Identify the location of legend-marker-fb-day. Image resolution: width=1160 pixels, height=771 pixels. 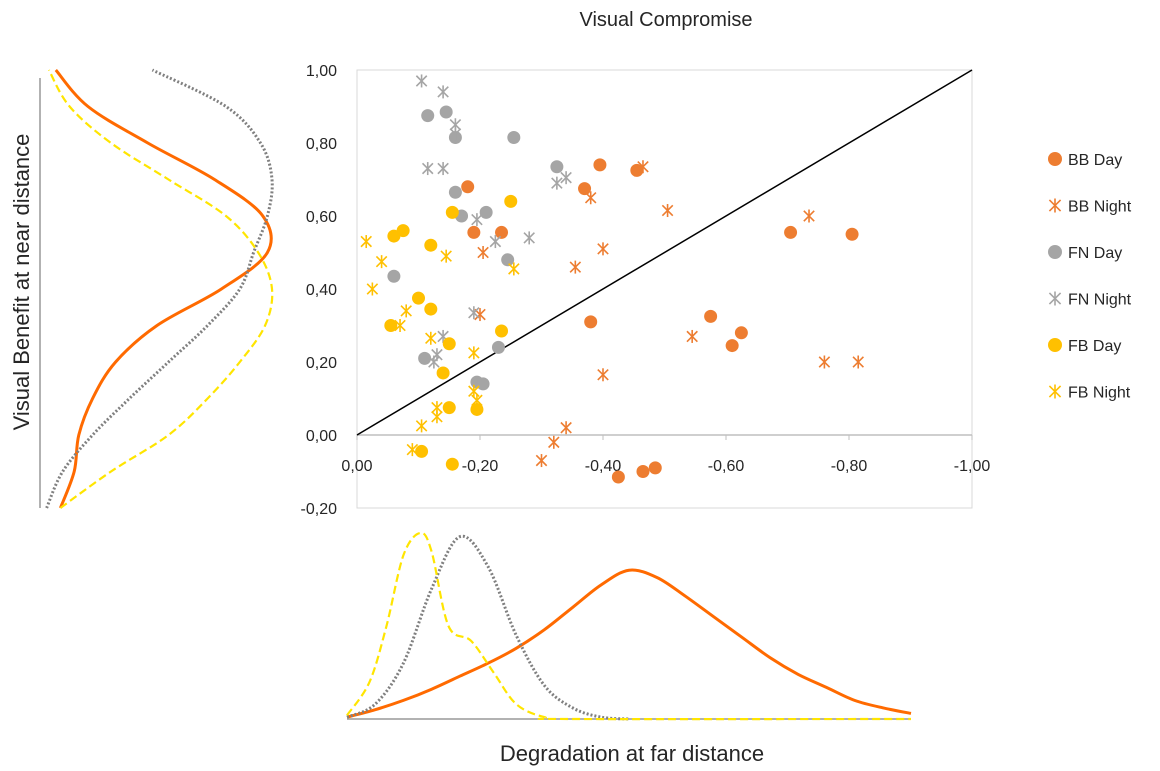
(1055, 345).